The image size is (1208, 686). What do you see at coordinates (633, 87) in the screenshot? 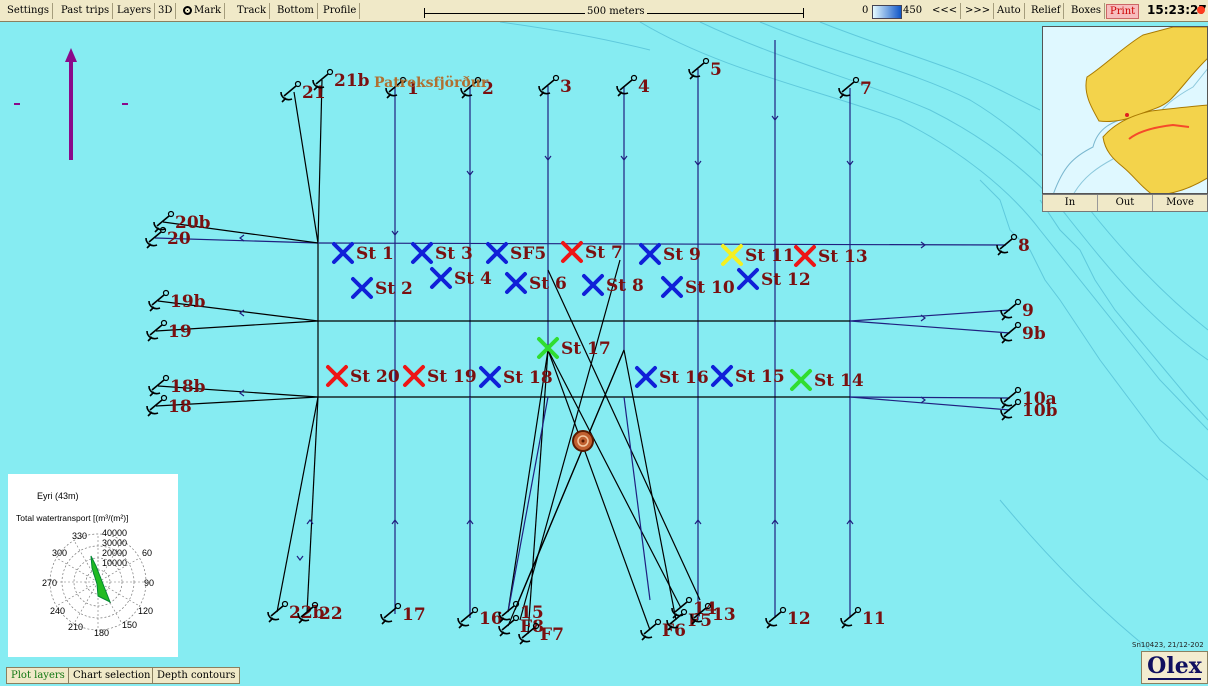
I see `anchor-icon: 4` at bounding box center [633, 87].